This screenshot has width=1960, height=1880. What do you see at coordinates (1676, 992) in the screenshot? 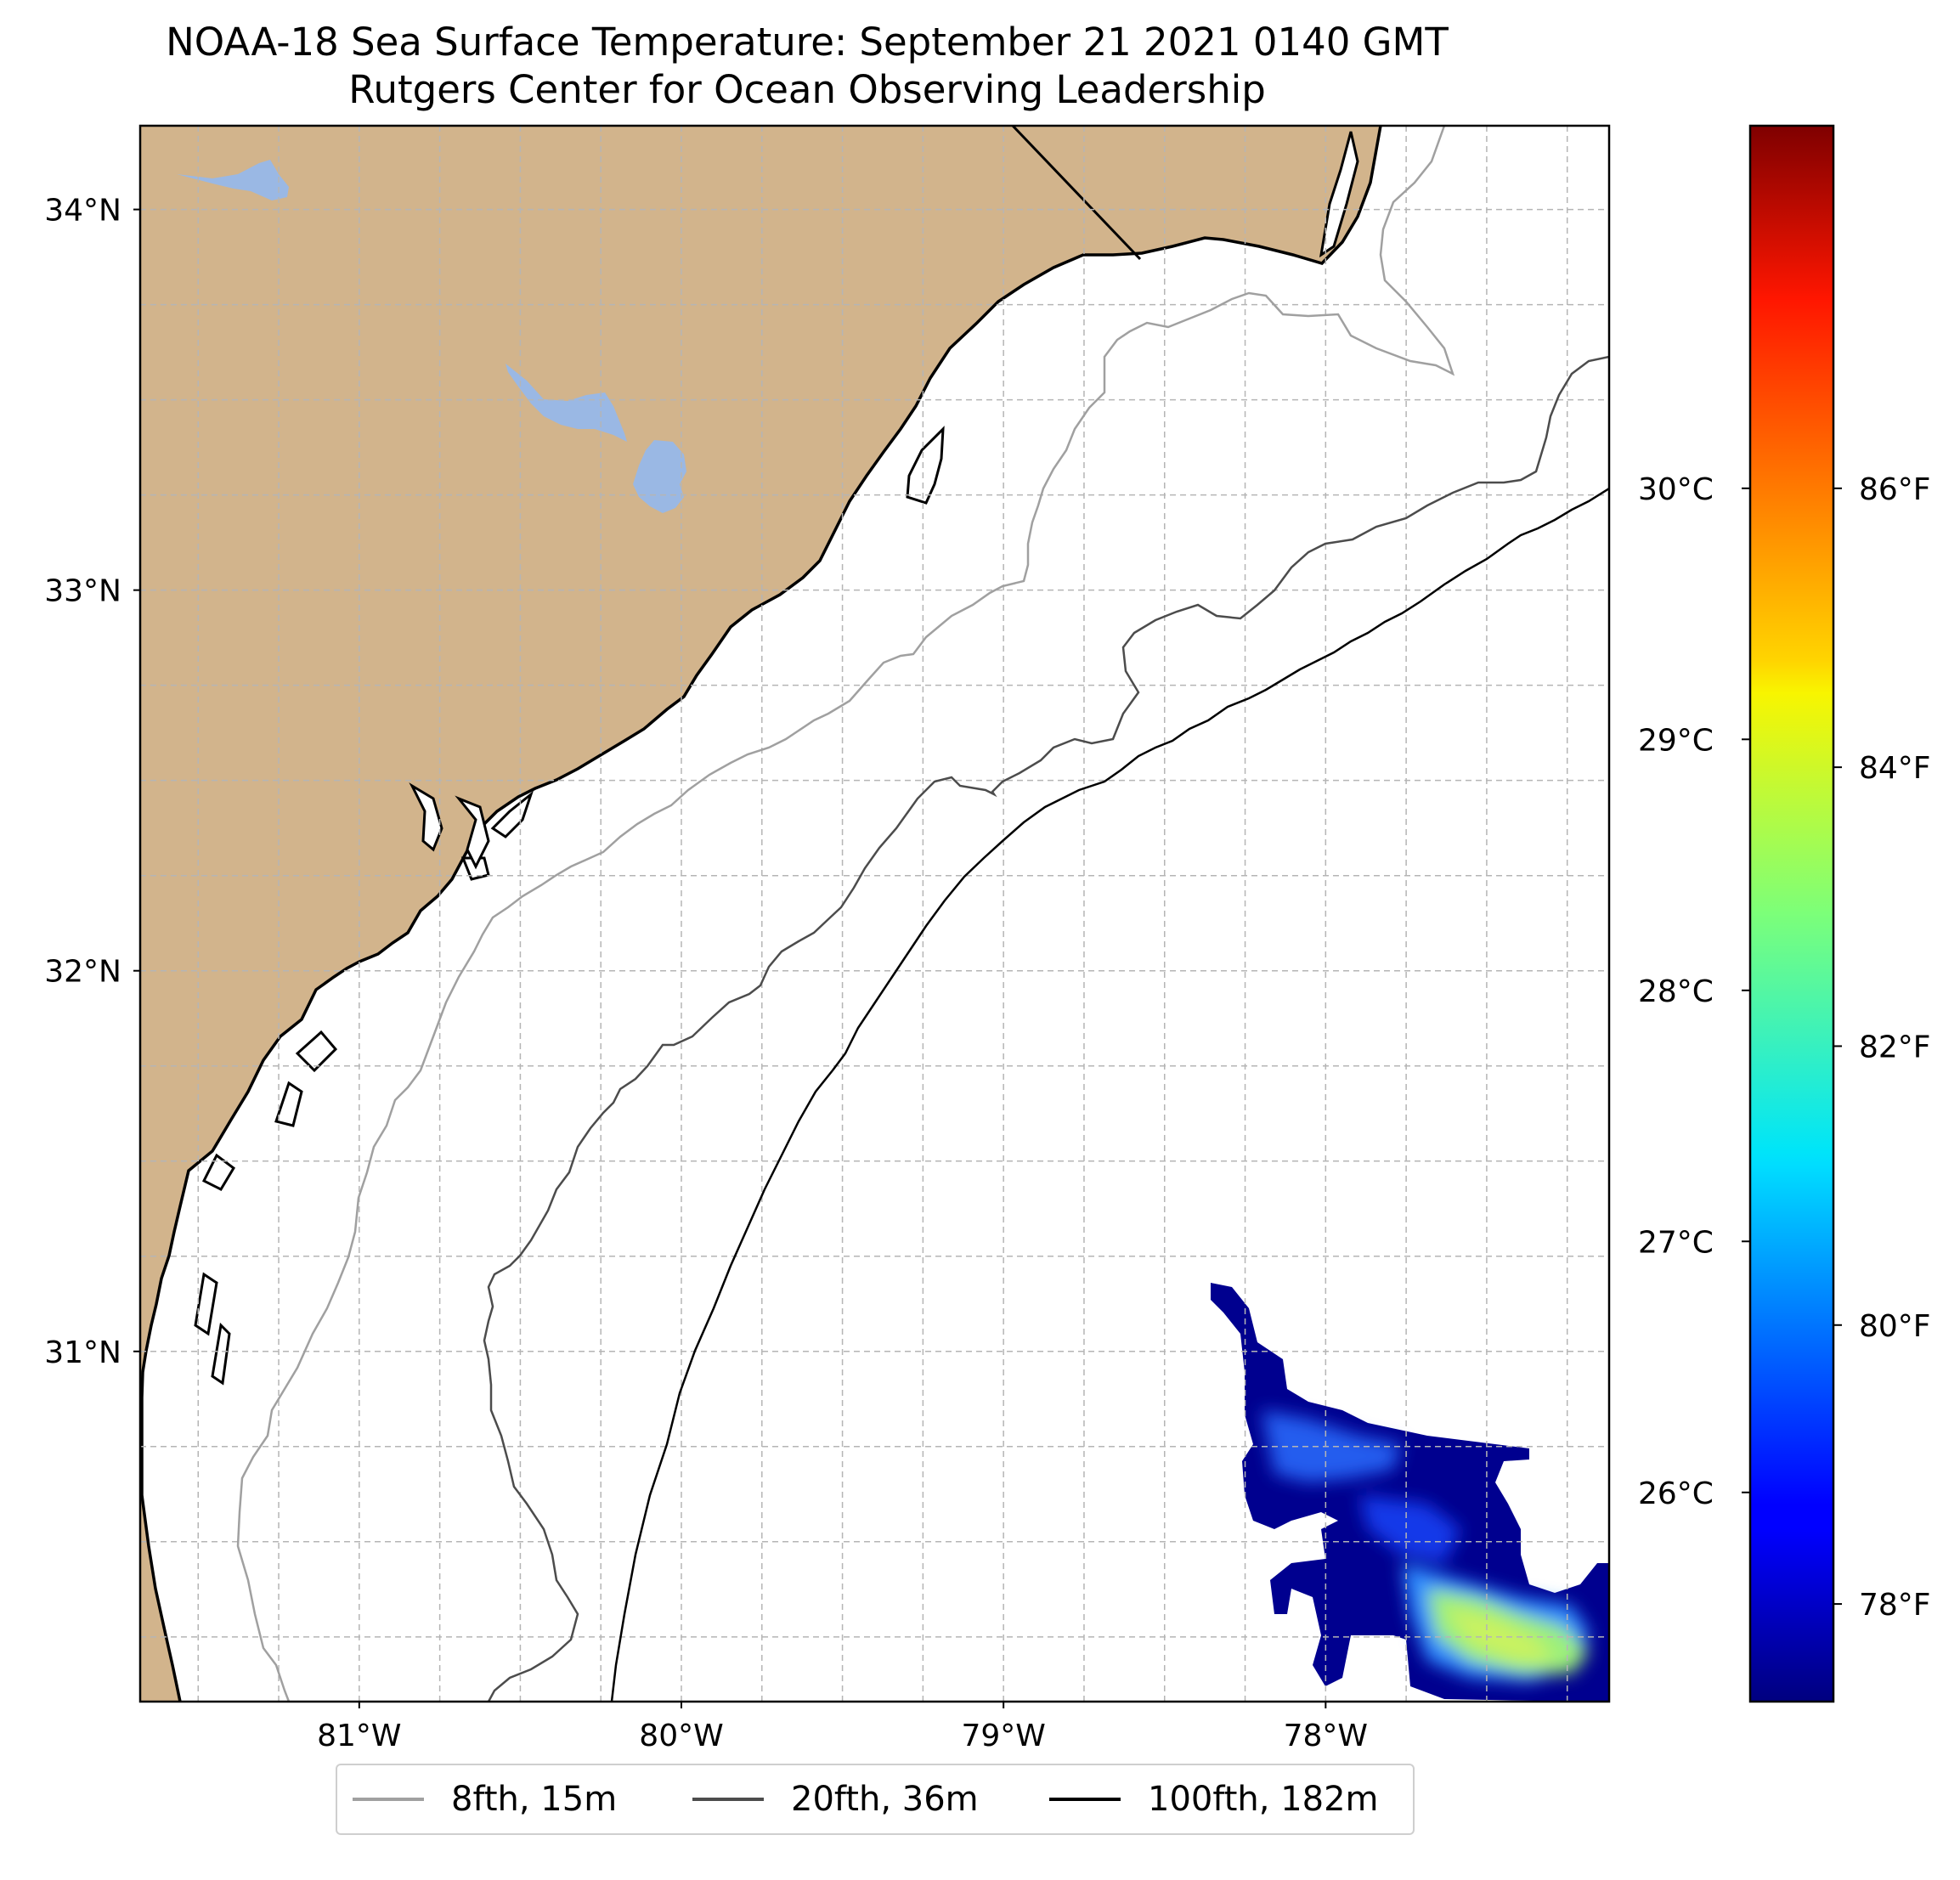
I see `colorbar-c-label: 28°C` at bounding box center [1676, 992].